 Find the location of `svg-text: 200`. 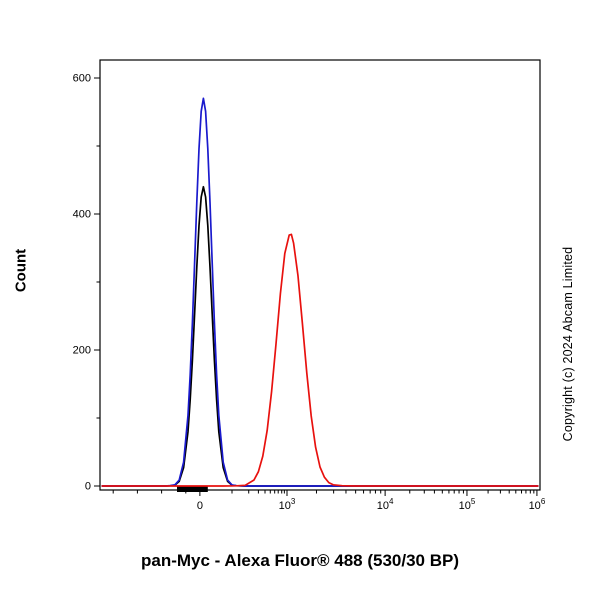

svg-text: 200 is located at coordinates (82, 351).